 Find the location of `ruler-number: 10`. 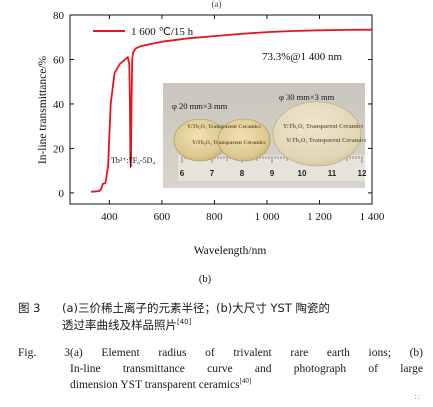

ruler-number: 10 is located at coordinates (302, 173).